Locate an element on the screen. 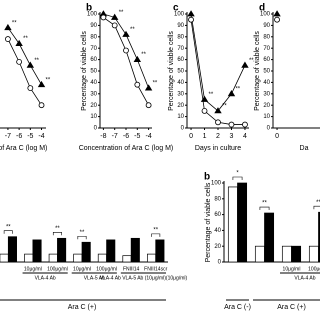  x-tick-label: -4 is located at coordinates (41, 136).